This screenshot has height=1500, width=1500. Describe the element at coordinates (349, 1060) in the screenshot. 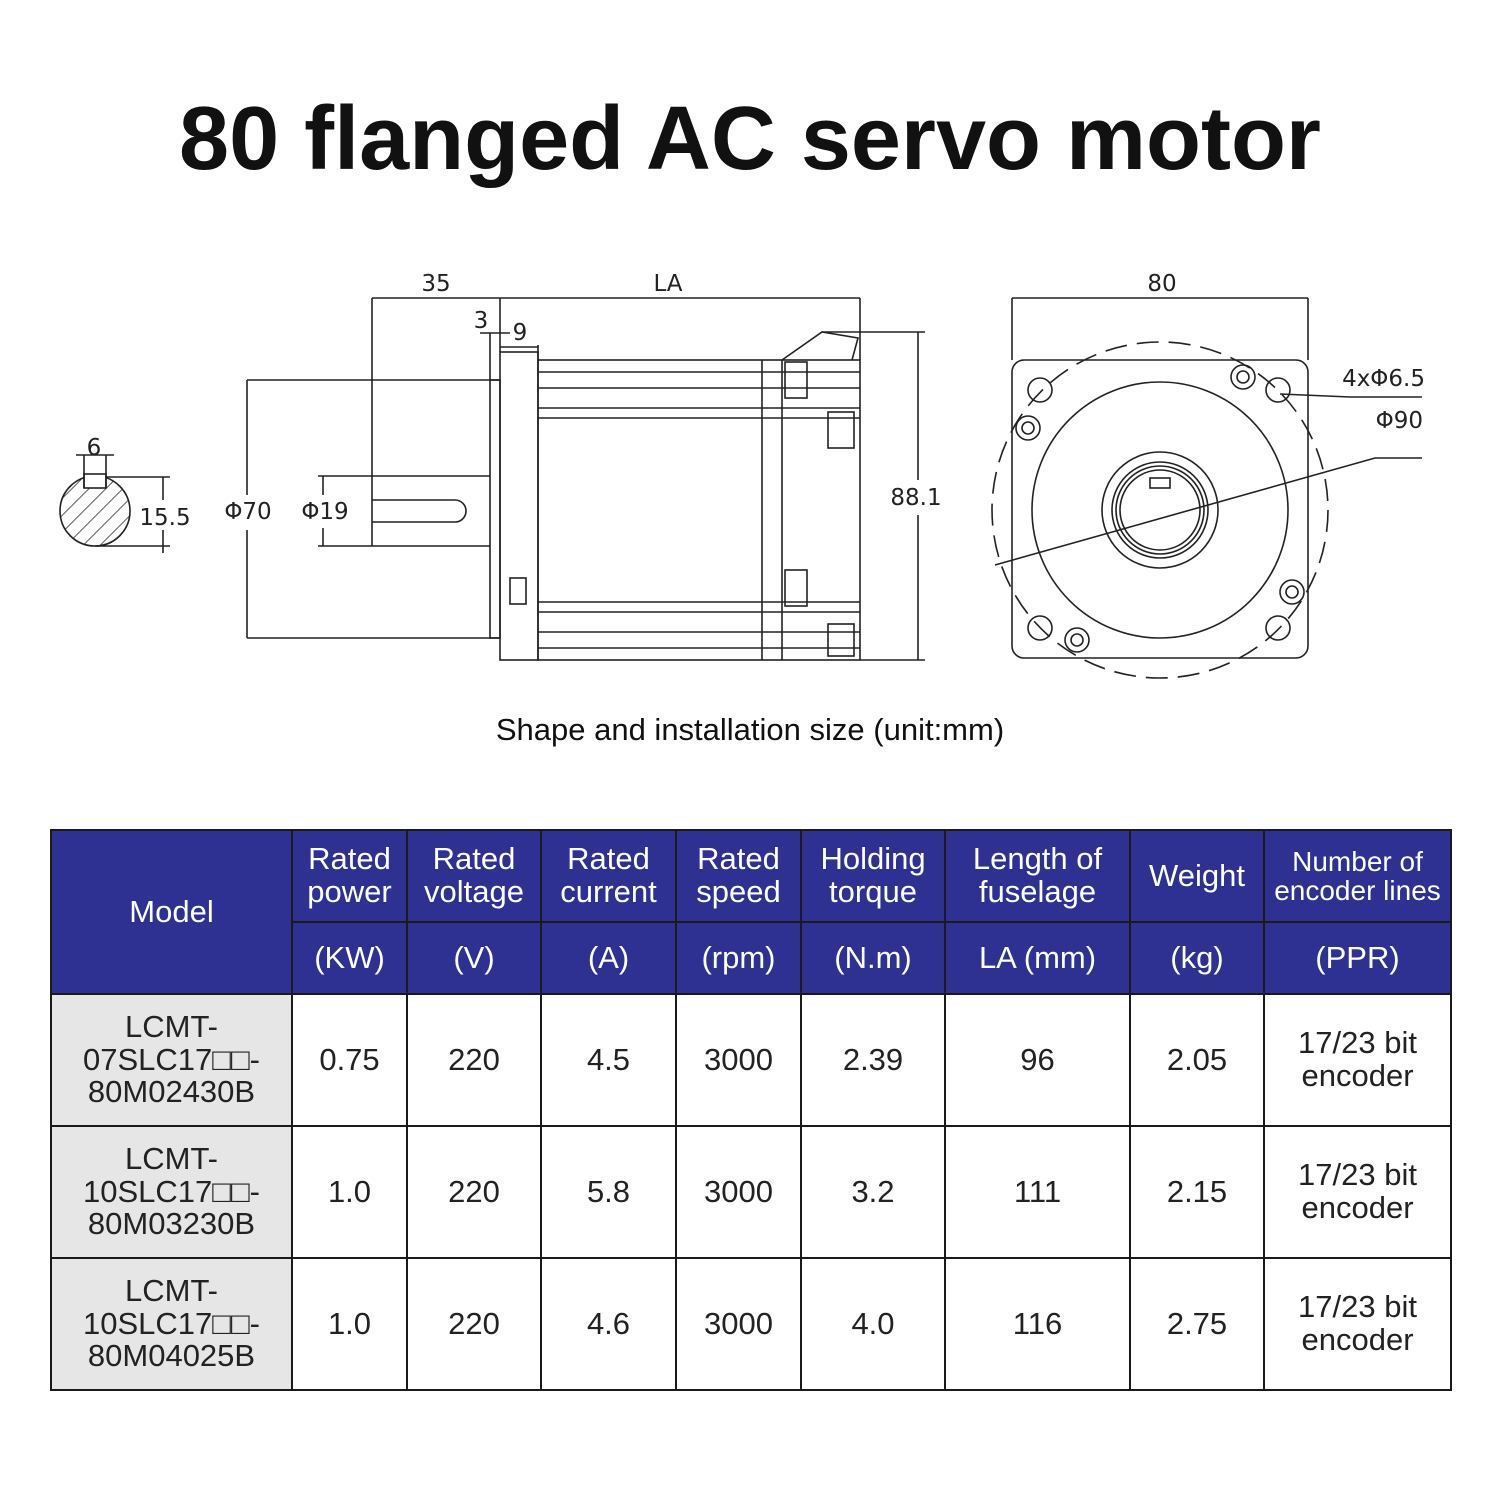

I see `power-cell: 0.75` at that location.